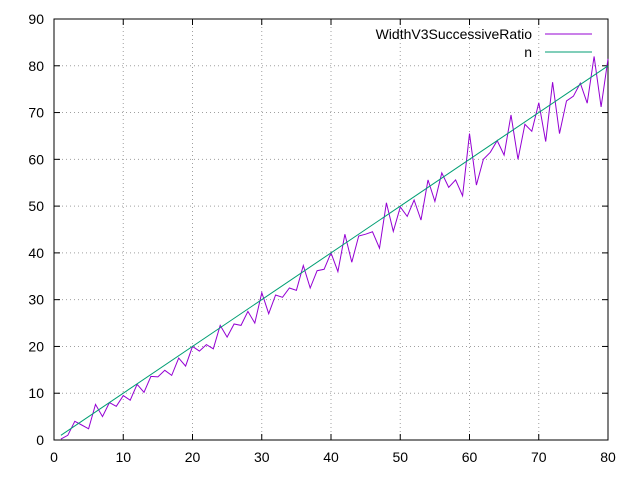 Image resolution: width=640 pixels, height=480 pixels. What do you see at coordinates (454, 34) in the screenshot?
I see `legend-label: WidthV3SuccessiveRatio` at bounding box center [454, 34].